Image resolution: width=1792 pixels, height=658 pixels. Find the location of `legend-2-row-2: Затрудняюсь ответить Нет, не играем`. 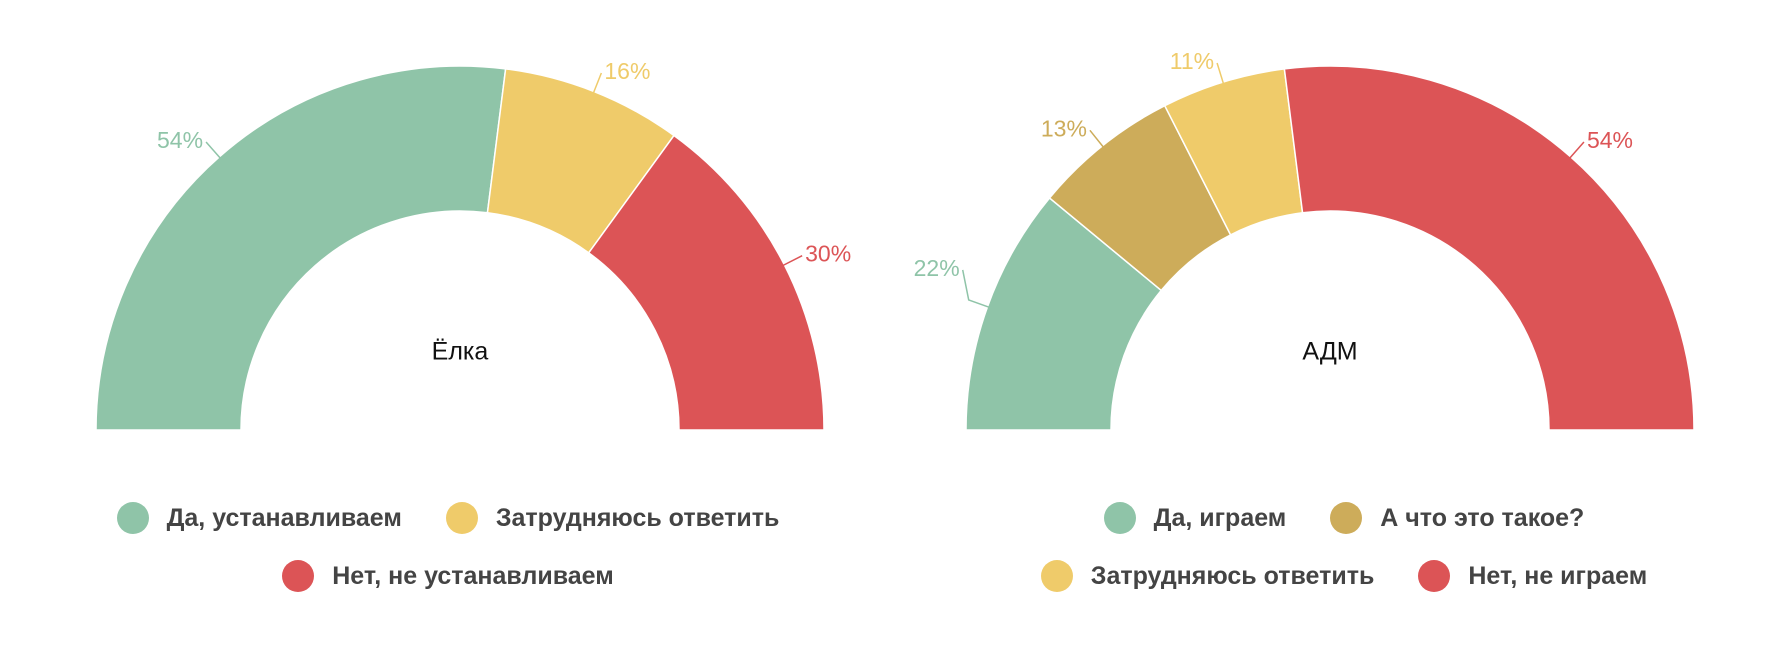

legend-2-row-2: Затрудняюсь ответить Нет, не играем is located at coordinates (1343, 576).